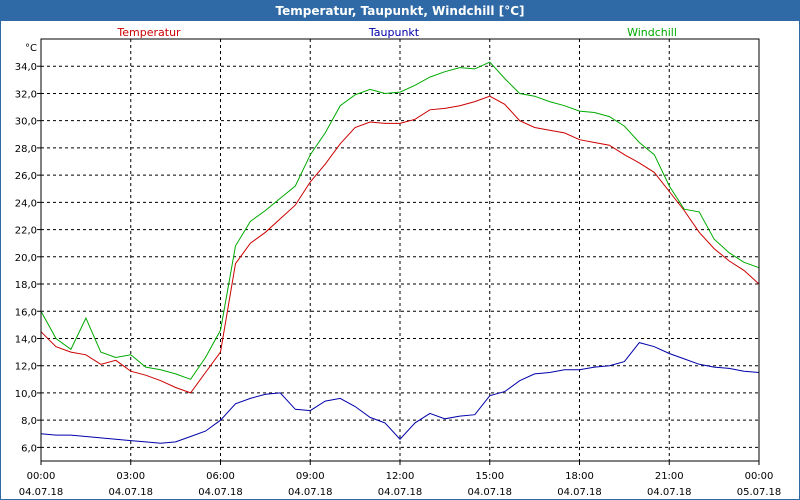 This screenshot has width=800, height=500. Describe the element at coordinates (26, 122) in the screenshot. I see `y-tick-label: 30,0` at that location.